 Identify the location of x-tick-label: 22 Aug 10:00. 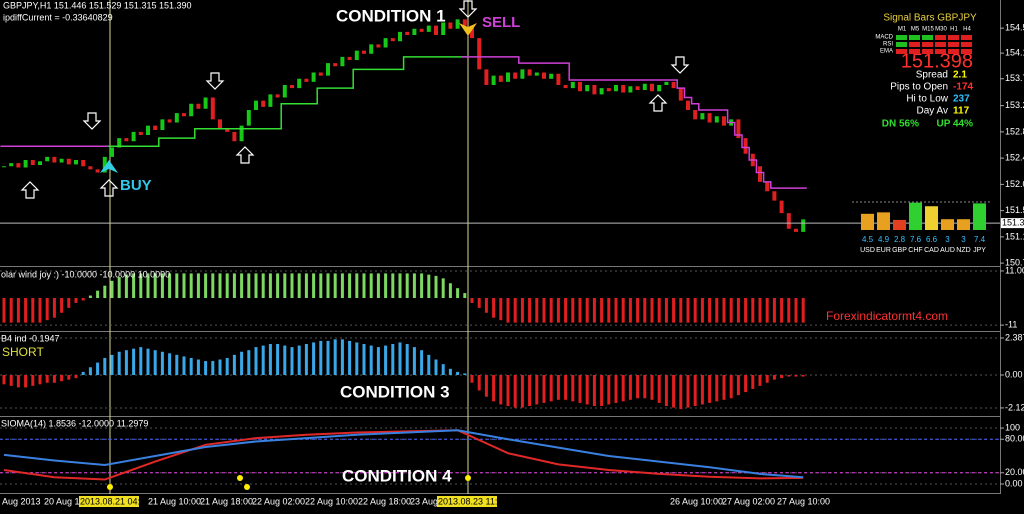
(331, 501).